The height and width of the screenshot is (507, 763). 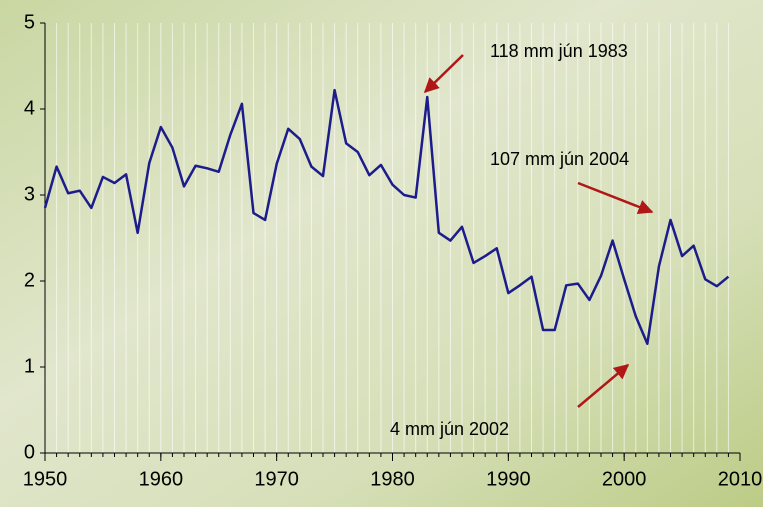 I want to click on annotation: 118 mm jún 1983, so click(x=559, y=51).